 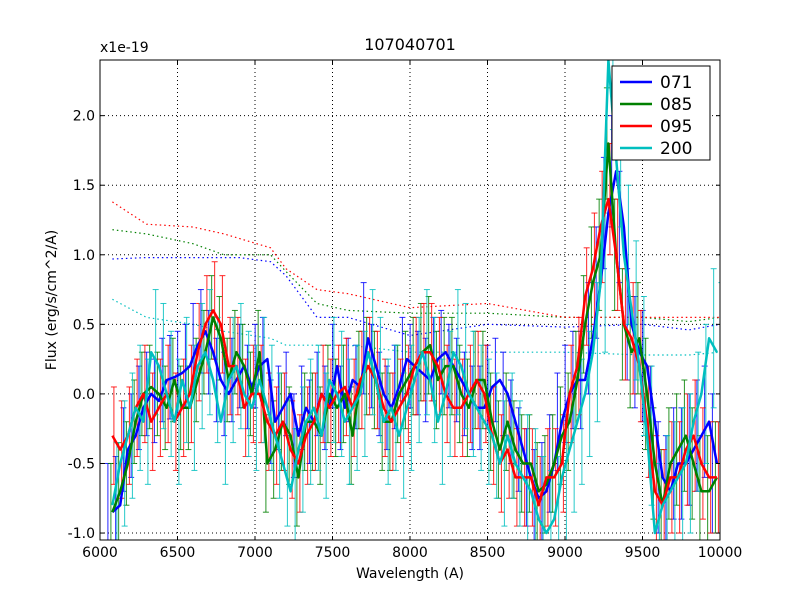 What do you see at coordinates (333, 553) in the screenshot?
I see `x-tick-label: 7500` at bounding box center [333, 553].